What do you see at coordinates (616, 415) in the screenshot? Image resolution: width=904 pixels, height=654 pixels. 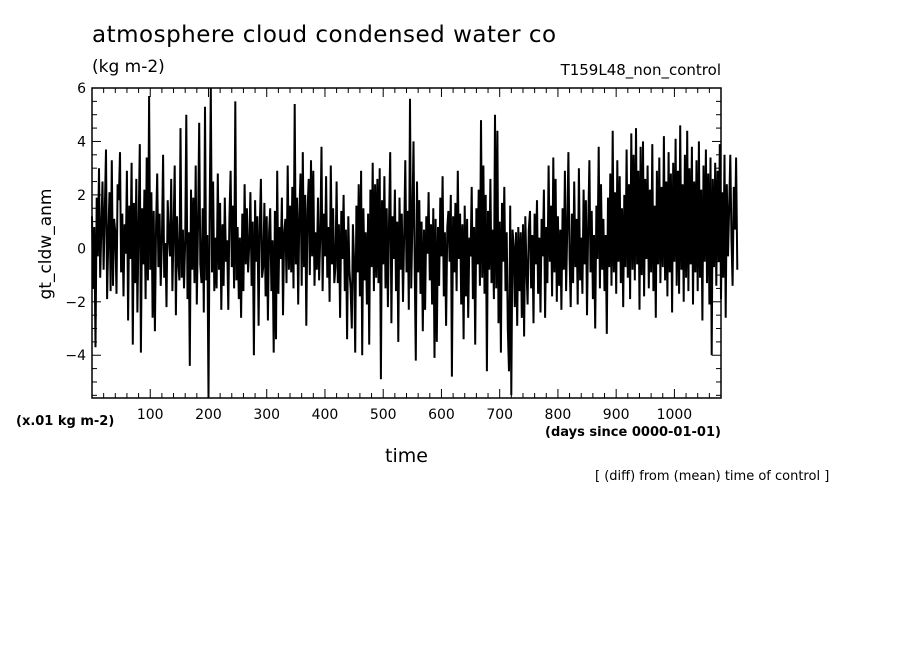 I see `x-tick-label: 900` at bounding box center [616, 415].